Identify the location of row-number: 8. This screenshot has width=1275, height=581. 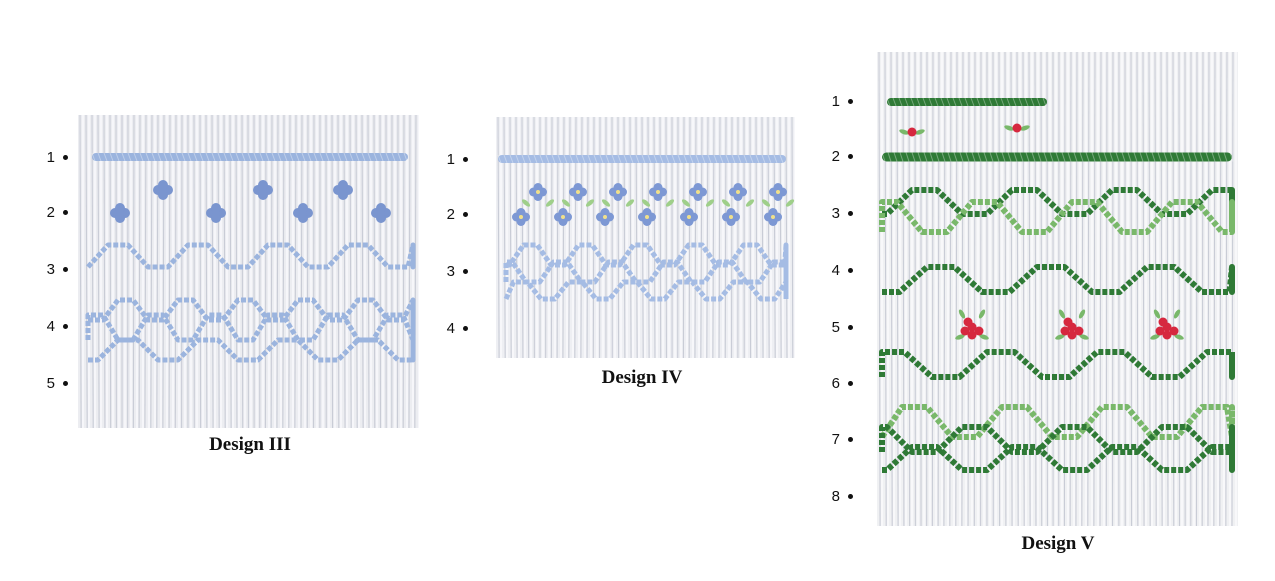
(833, 497).